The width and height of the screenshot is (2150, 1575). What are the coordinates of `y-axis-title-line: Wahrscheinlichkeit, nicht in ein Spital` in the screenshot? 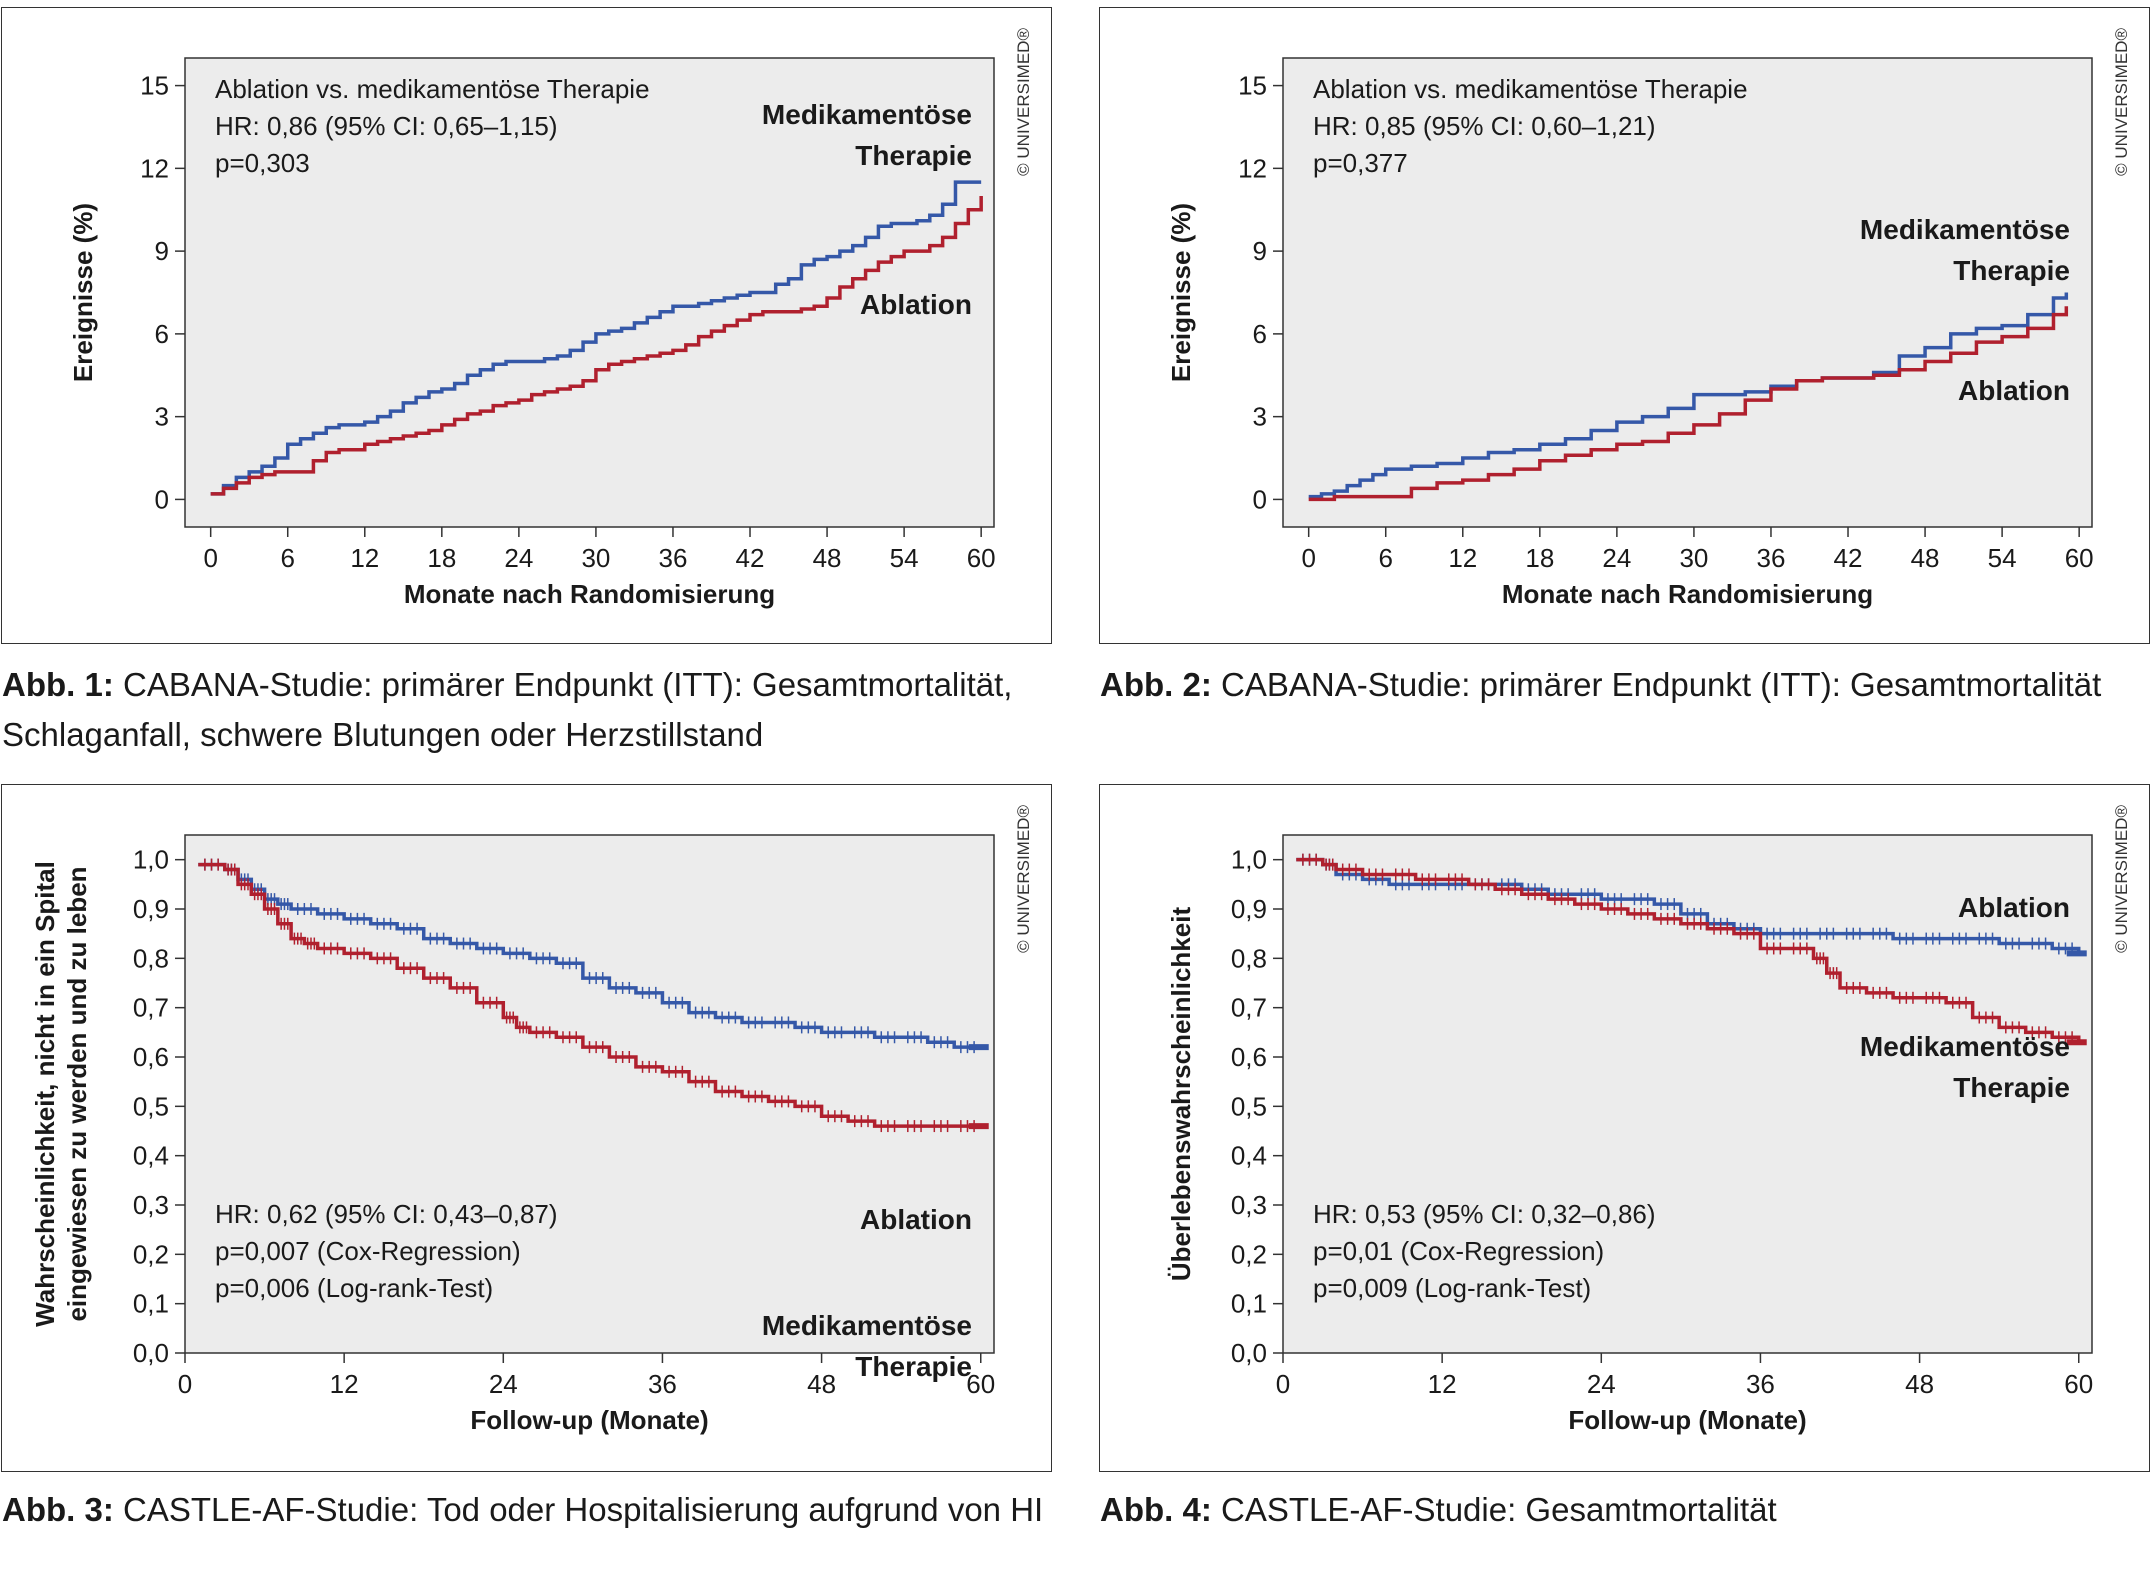 It's located at (45, 1094).